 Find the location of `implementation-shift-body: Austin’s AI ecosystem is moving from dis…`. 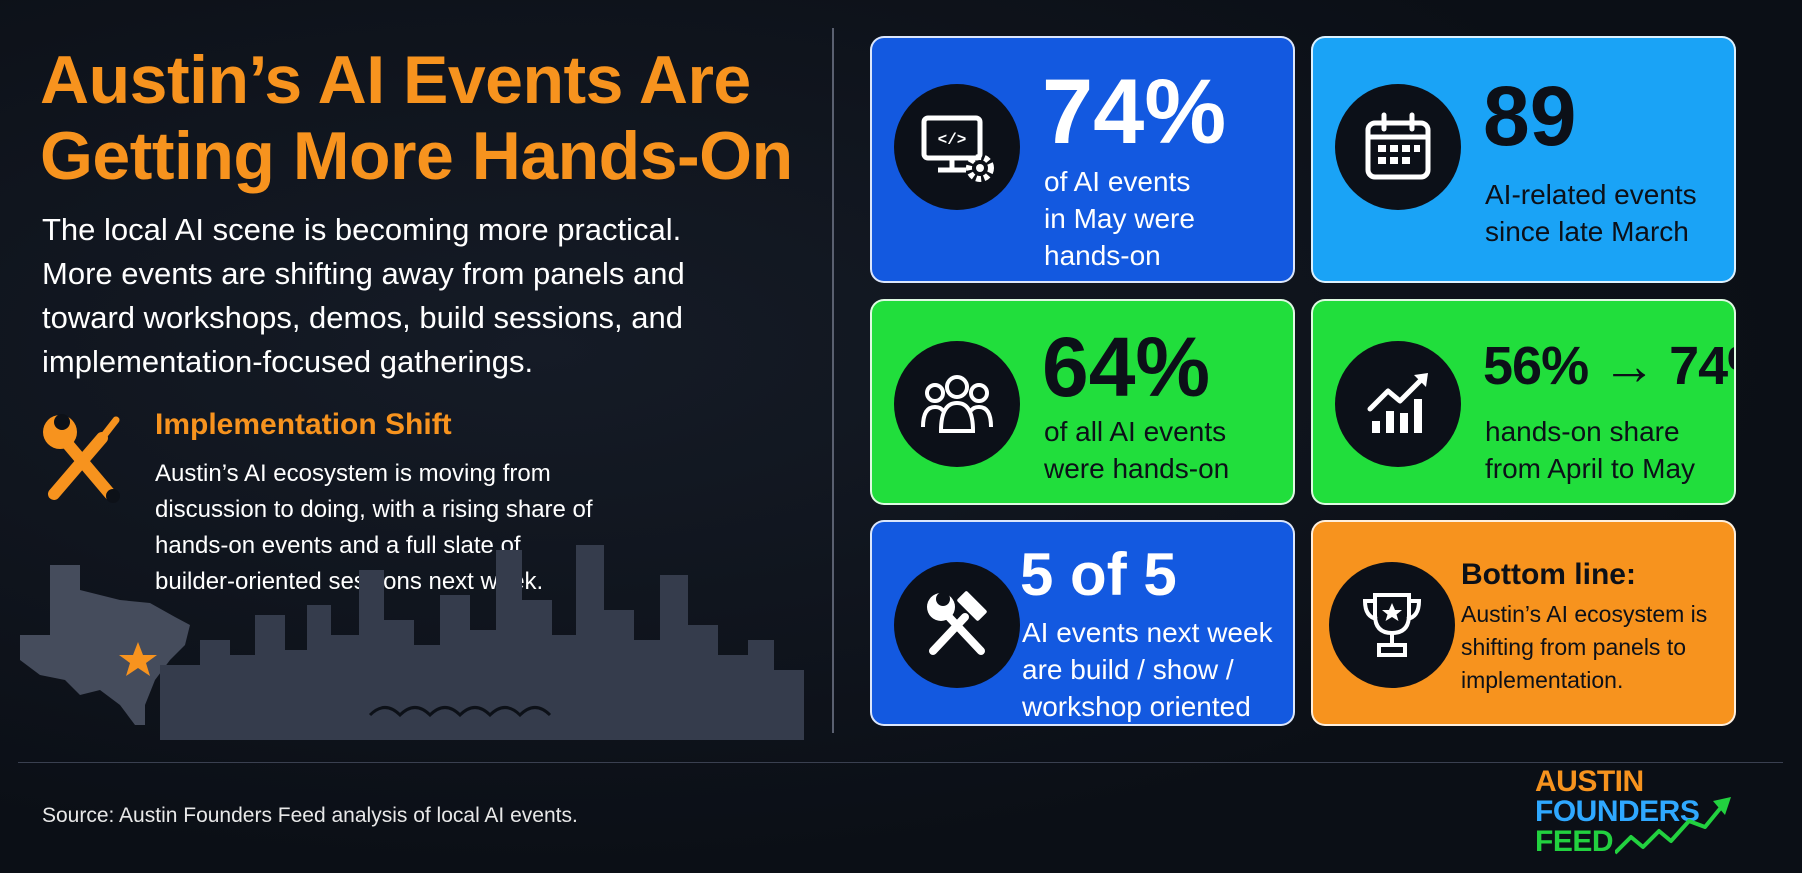

implementation-shift-body: Austin’s AI ecosystem is moving from dis… is located at coordinates (374, 527).